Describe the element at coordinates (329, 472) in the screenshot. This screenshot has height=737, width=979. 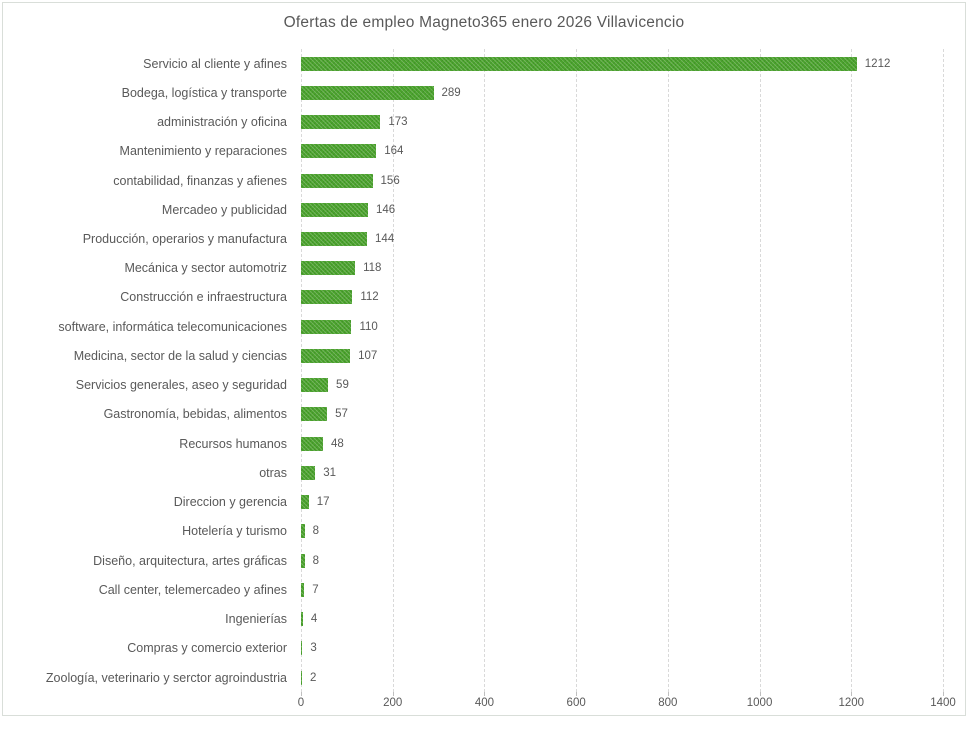
I see `value-label: 31` at that location.